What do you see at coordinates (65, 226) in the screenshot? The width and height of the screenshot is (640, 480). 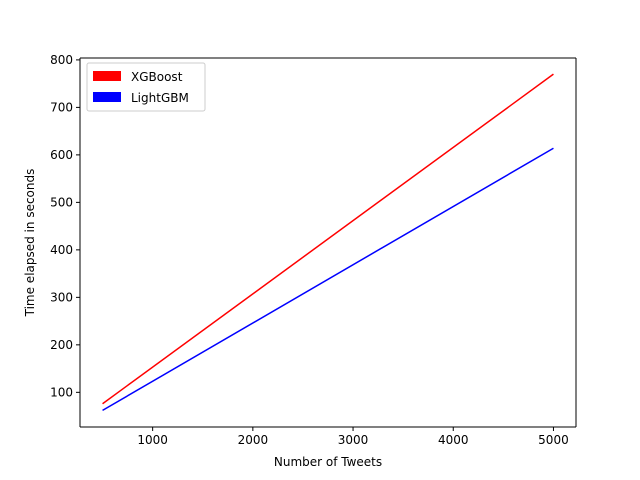 I see `y-axis-ticks: 100 200 300 400 500 600 700 800` at bounding box center [65, 226].